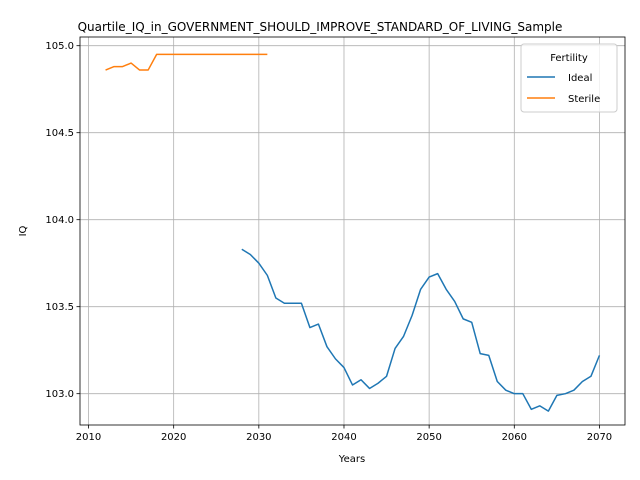  What do you see at coordinates (584, 99) in the screenshot?
I see `legend-label-sterile: Sterile` at bounding box center [584, 99].